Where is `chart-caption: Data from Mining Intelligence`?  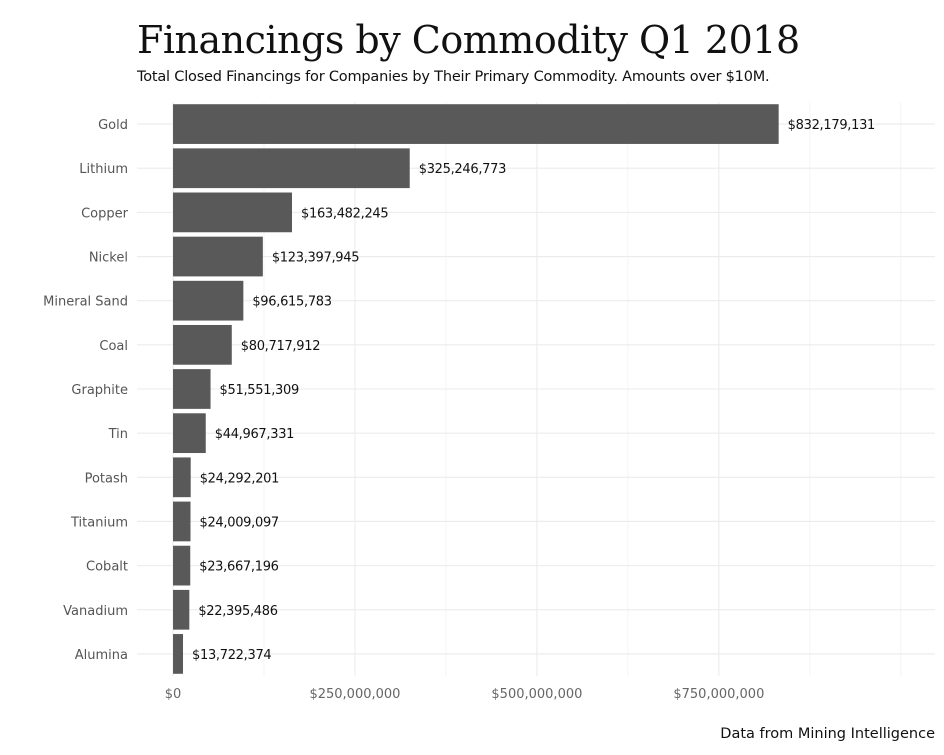 chart-caption: Data from Mining Intelligence is located at coordinates (827, 734).